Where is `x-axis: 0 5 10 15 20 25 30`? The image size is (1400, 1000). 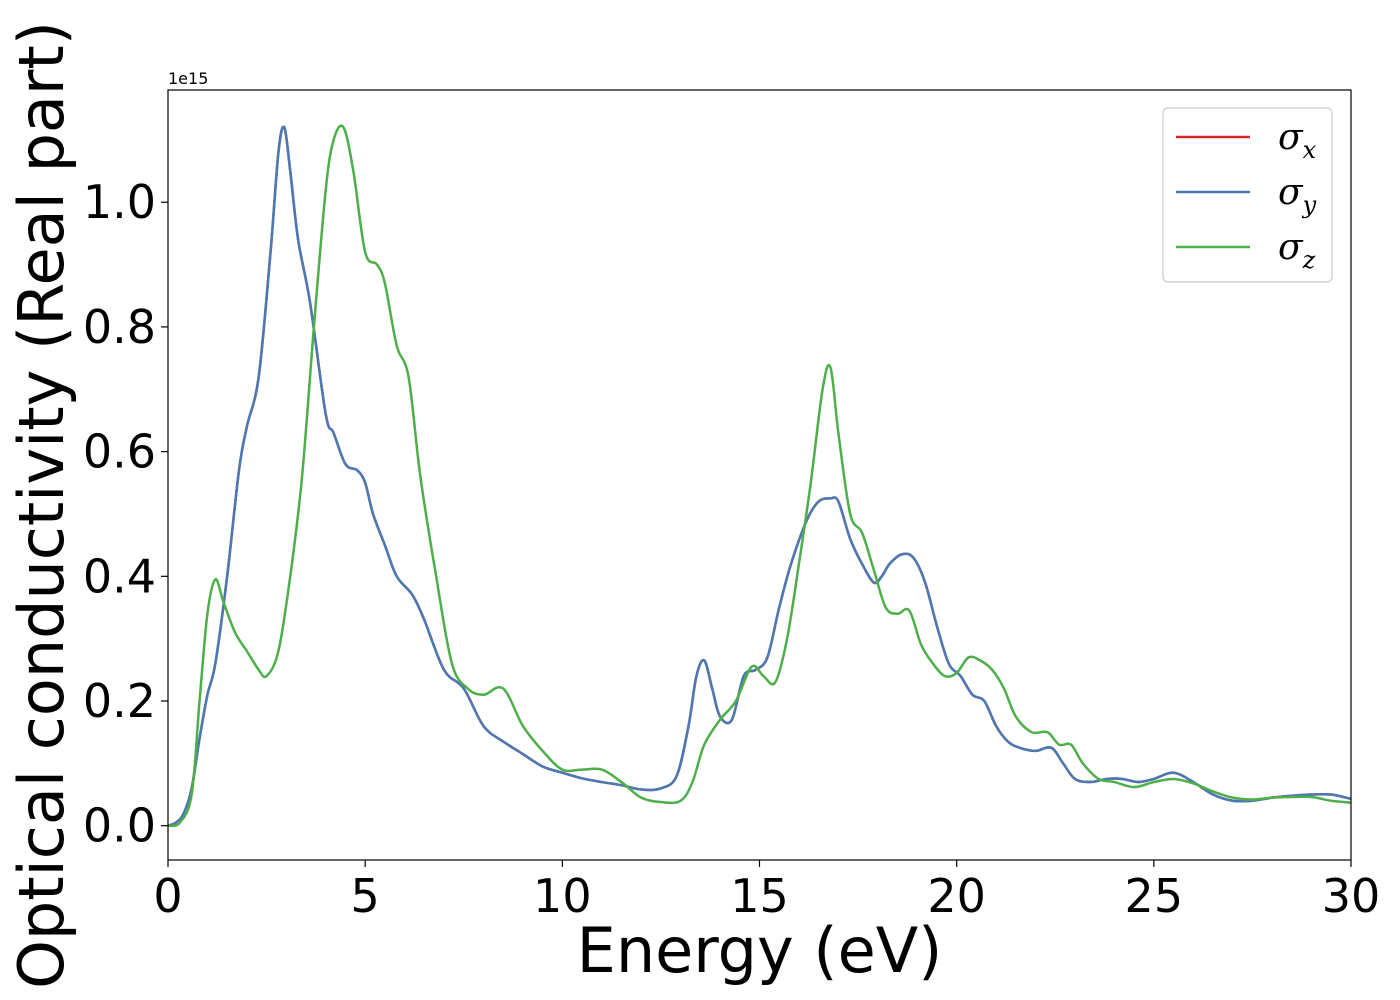
x-axis: 0 5 10 15 20 25 30 is located at coordinates (766, 891).